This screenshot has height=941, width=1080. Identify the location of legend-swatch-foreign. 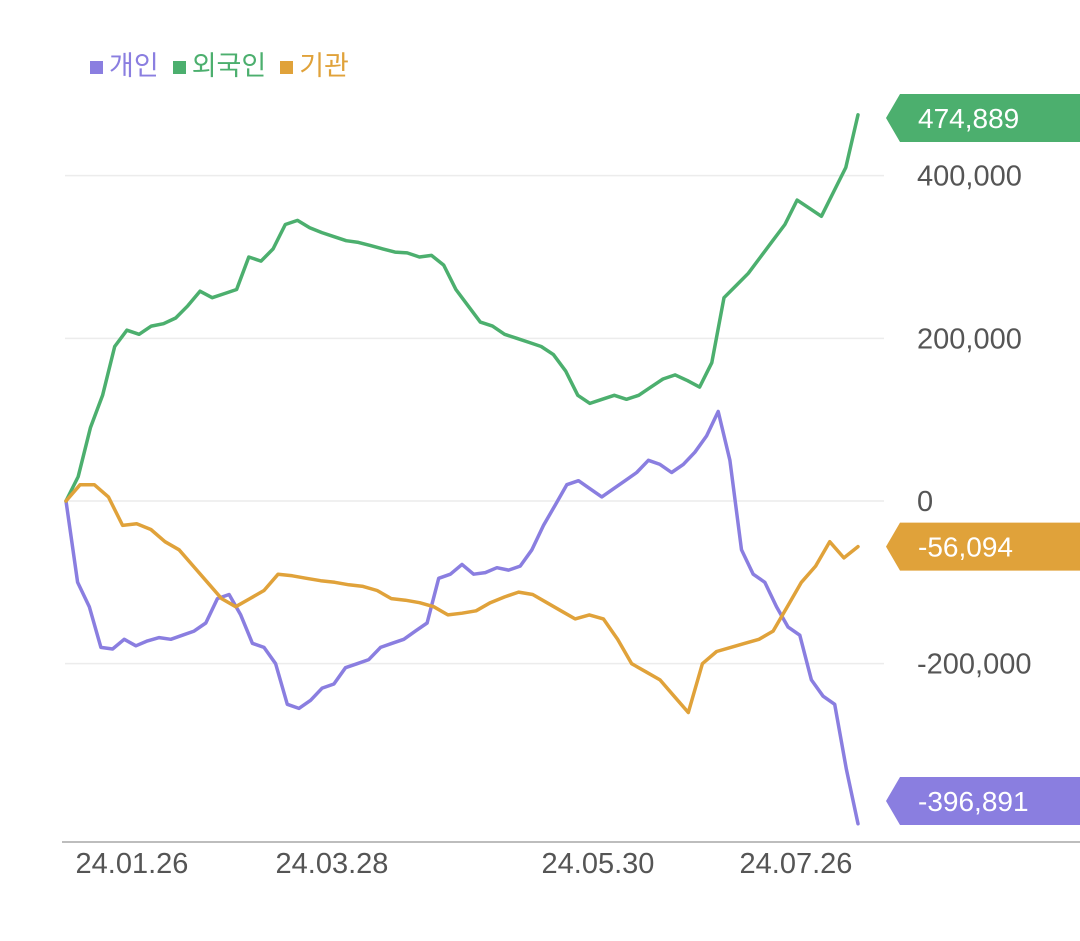
(179, 67).